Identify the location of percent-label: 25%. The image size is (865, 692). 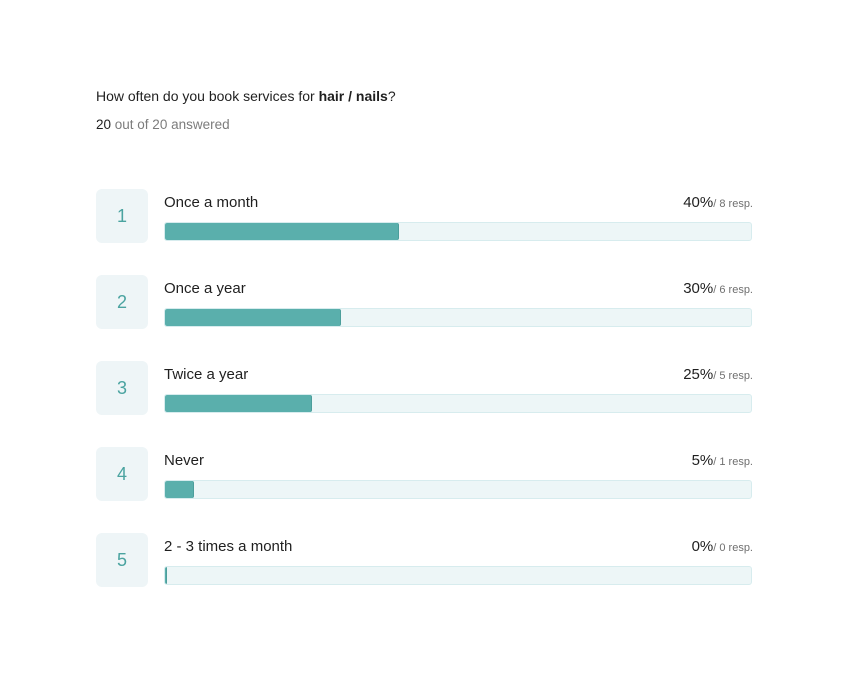
(698, 374).